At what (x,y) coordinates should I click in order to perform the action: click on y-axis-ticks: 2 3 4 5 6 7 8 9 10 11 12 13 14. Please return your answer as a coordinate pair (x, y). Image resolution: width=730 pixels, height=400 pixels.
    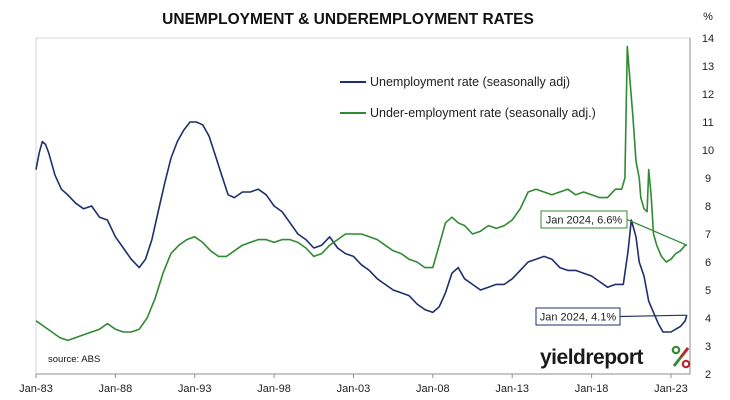
    Looking at the image, I should click on (708, 207).